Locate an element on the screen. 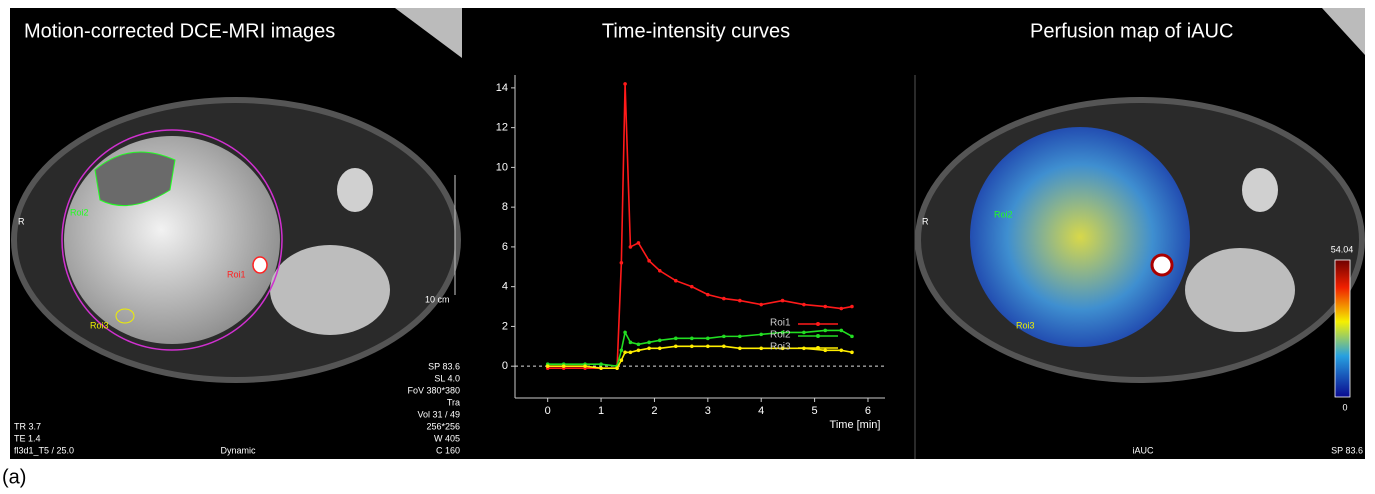 The width and height of the screenshot is (1375, 494). x-tick-label: 6 is located at coordinates (868, 411).